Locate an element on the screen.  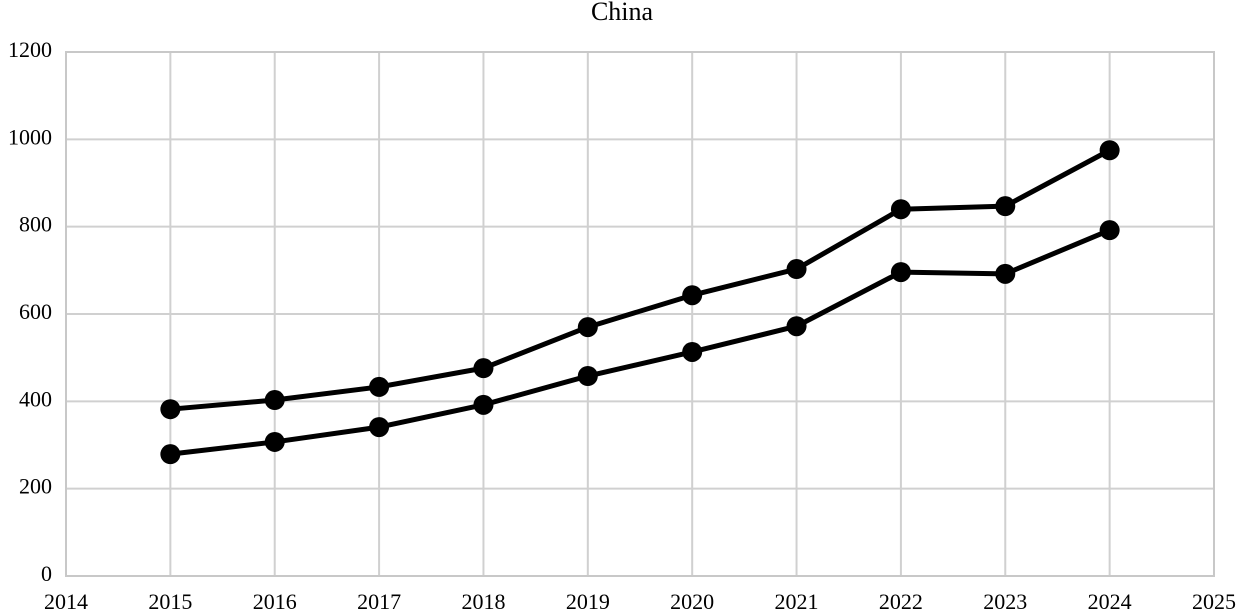
x-tick-label: 2016 is located at coordinates (275, 601).